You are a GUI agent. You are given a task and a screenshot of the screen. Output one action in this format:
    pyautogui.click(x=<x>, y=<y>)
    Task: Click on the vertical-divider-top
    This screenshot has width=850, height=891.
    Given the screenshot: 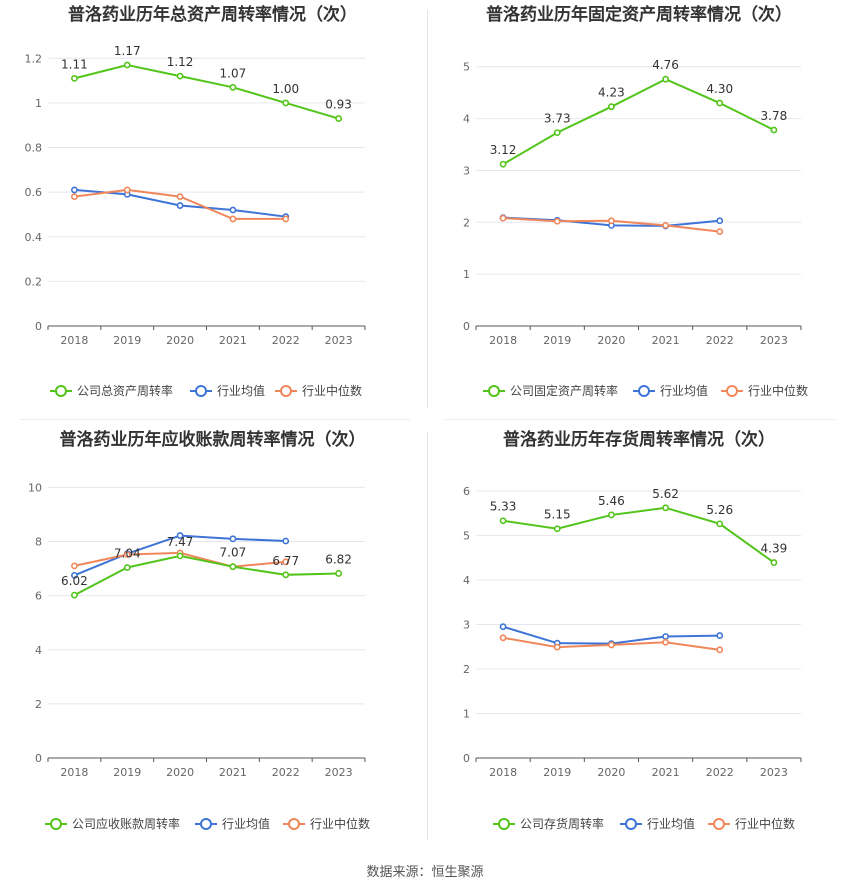 What is the action you would take?
    pyautogui.click(x=427, y=209)
    